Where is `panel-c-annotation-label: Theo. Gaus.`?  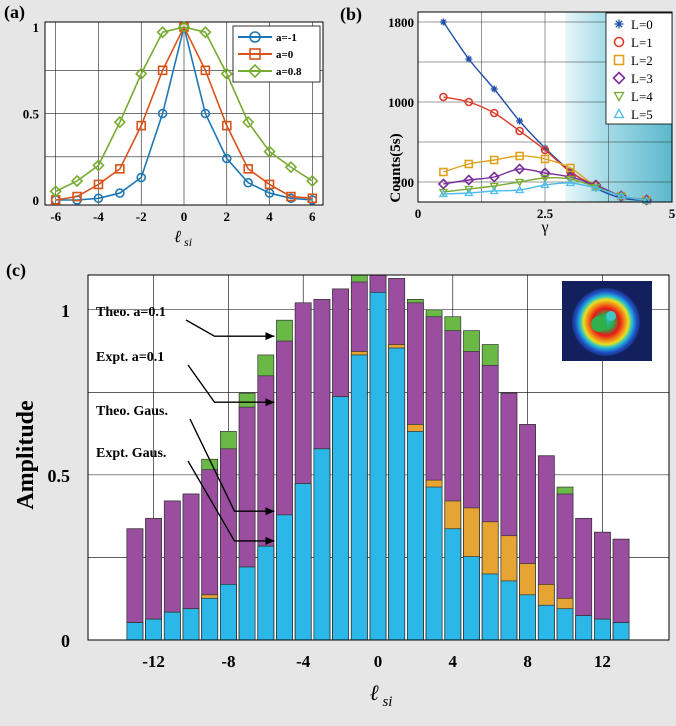 panel-c-annotation-label: Theo. Gaus. is located at coordinates (132, 411).